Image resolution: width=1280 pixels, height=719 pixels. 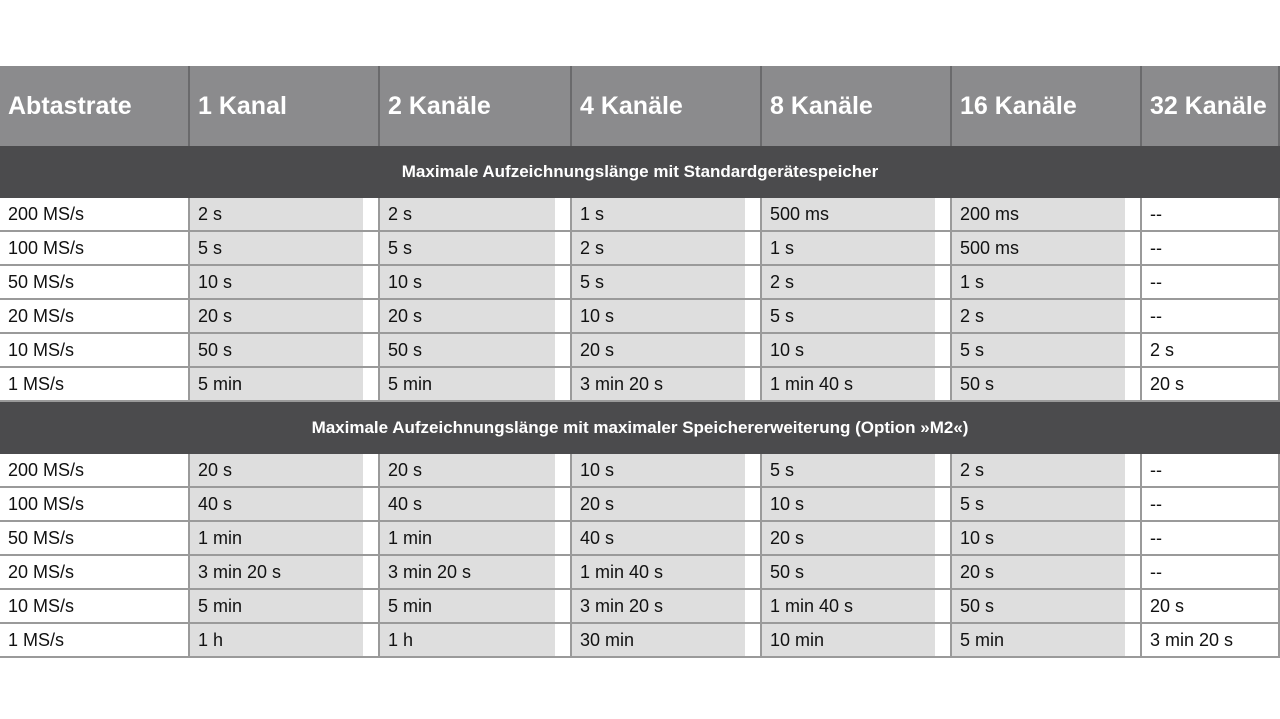 What do you see at coordinates (667, 106) in the screenshot?
I see `header-cell: 4 Kanäle` at bounding box center [667, 106].